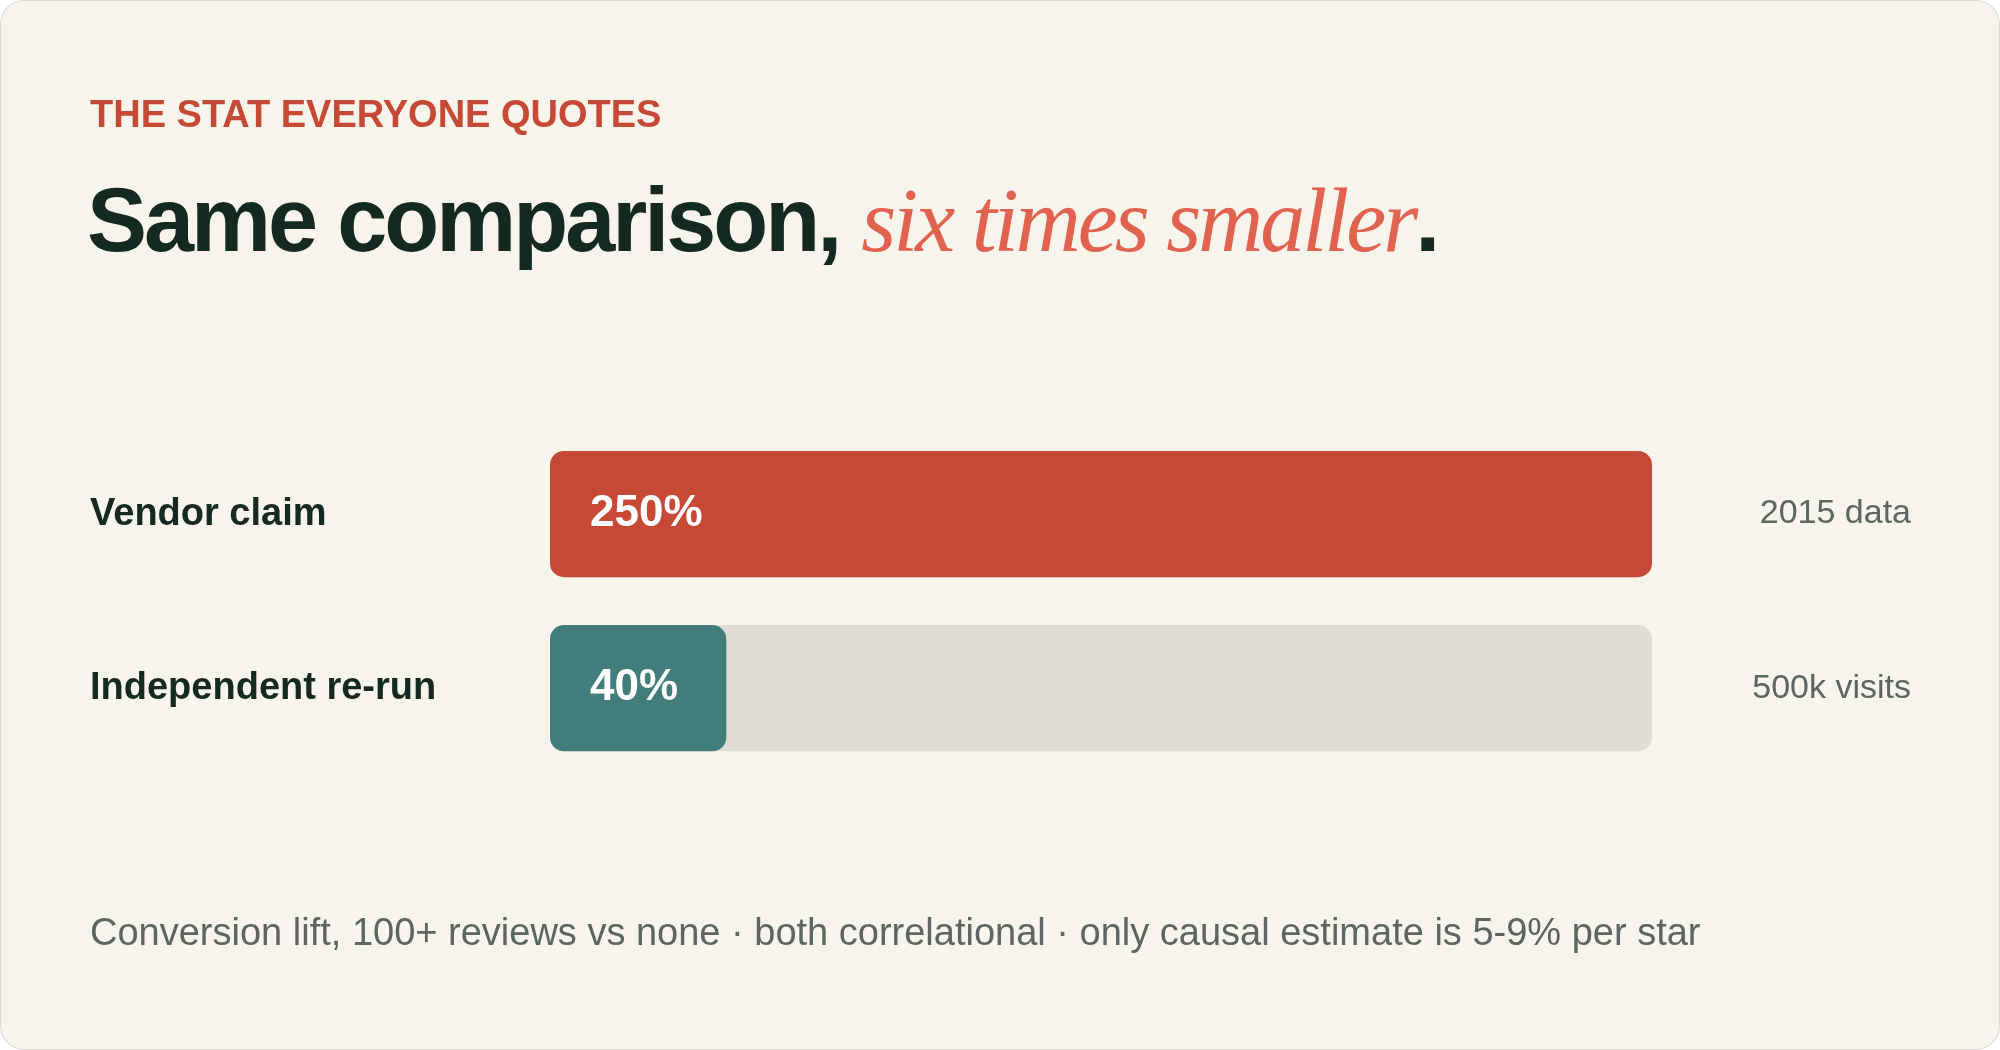 The image size is (2000, 1050). What do you see at coordinates (263, 685) in the screenshot?
I see `y-tick-label: Independent re-run` at bounding box center [263, 685].